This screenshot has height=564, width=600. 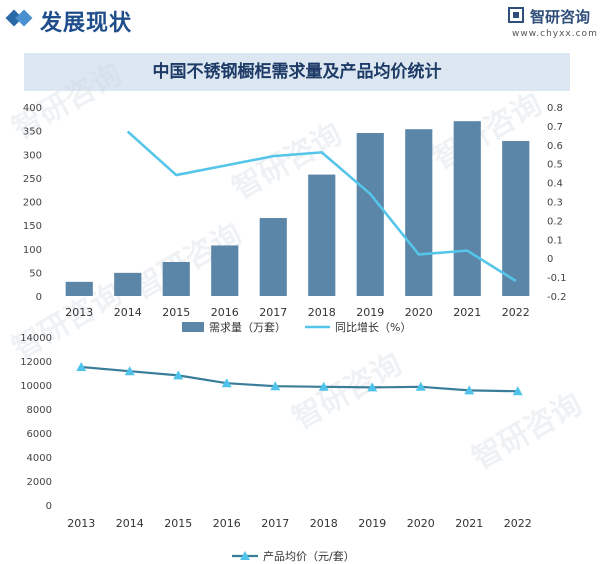 What do you see at coordinates (557, 297) in the screenshot?
I see `y-right-tick-label: -0.2` at bounding box center [557, 297].